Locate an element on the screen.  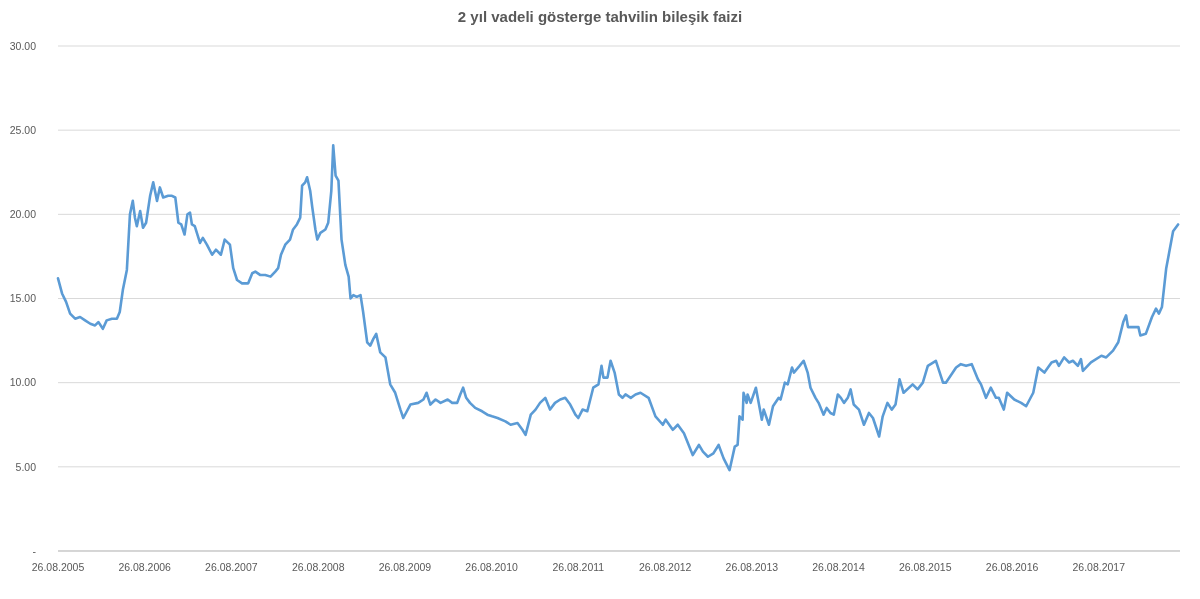
y-tick-label: 5.00 is located at coordinates (26, 466).